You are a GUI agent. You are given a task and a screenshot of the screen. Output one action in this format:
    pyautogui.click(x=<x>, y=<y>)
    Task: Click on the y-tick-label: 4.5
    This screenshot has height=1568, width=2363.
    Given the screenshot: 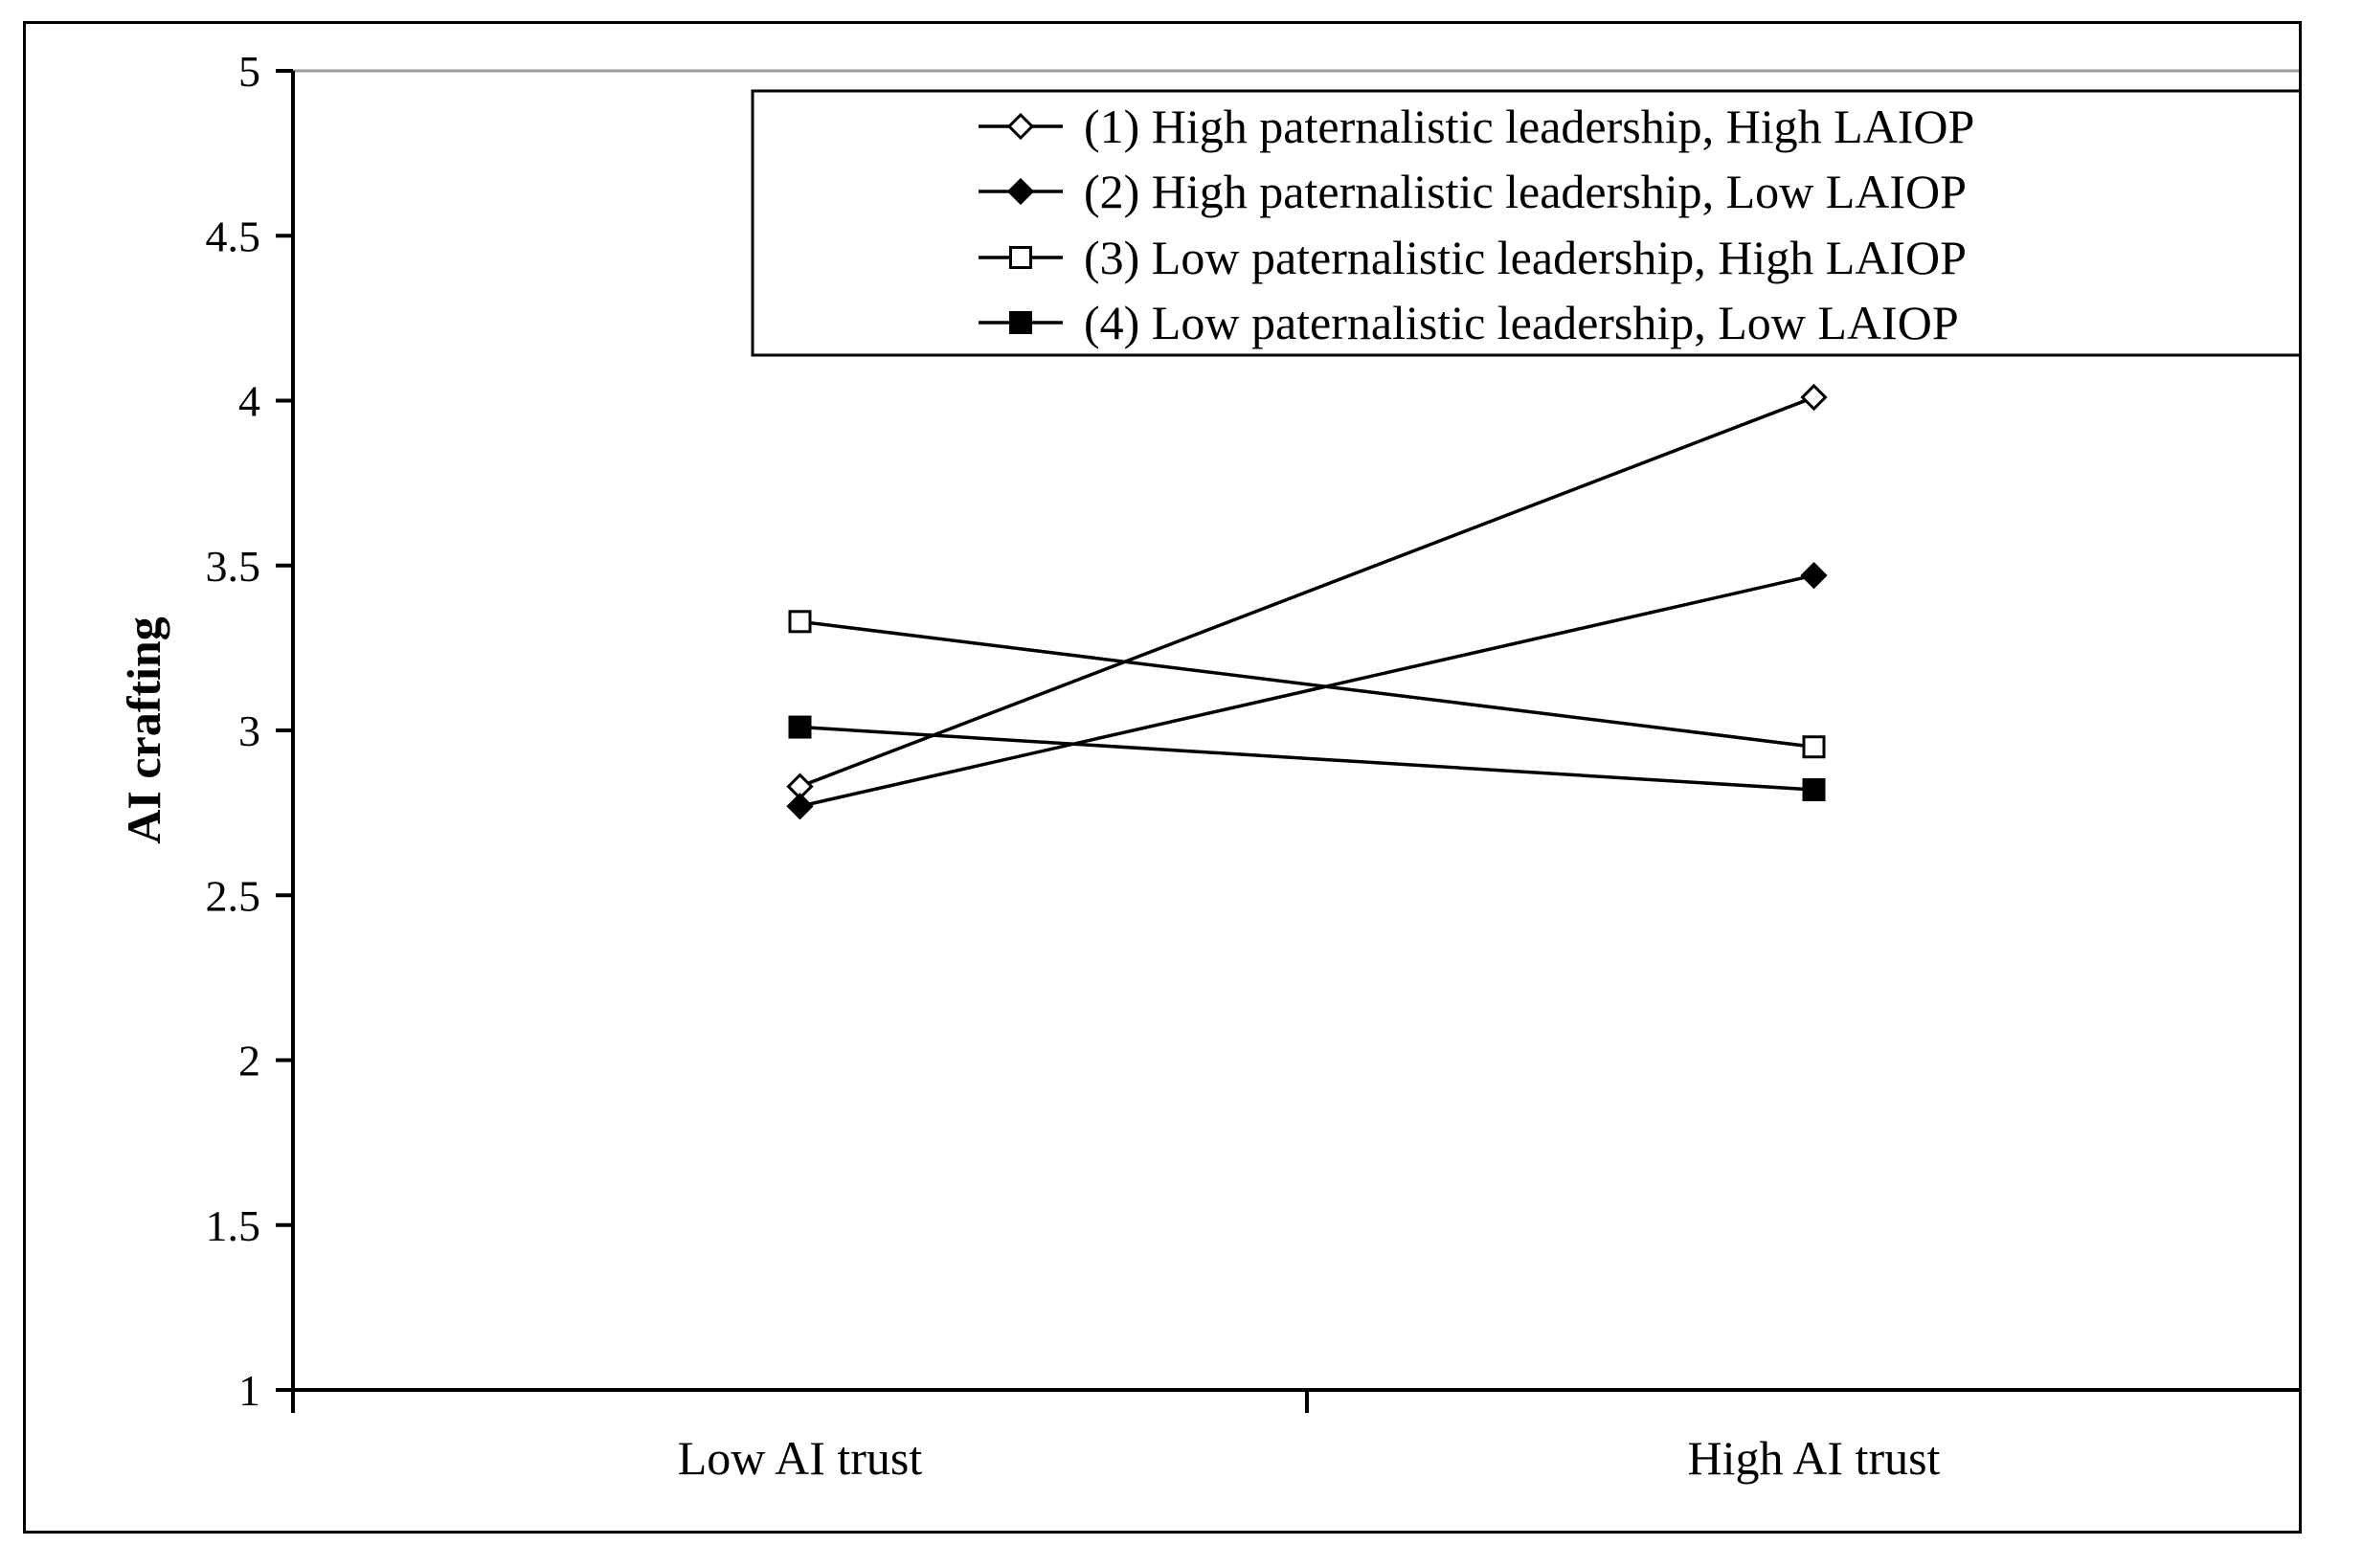 What is the action you would take?
    pyautogui.click(x=234, y=236)
    